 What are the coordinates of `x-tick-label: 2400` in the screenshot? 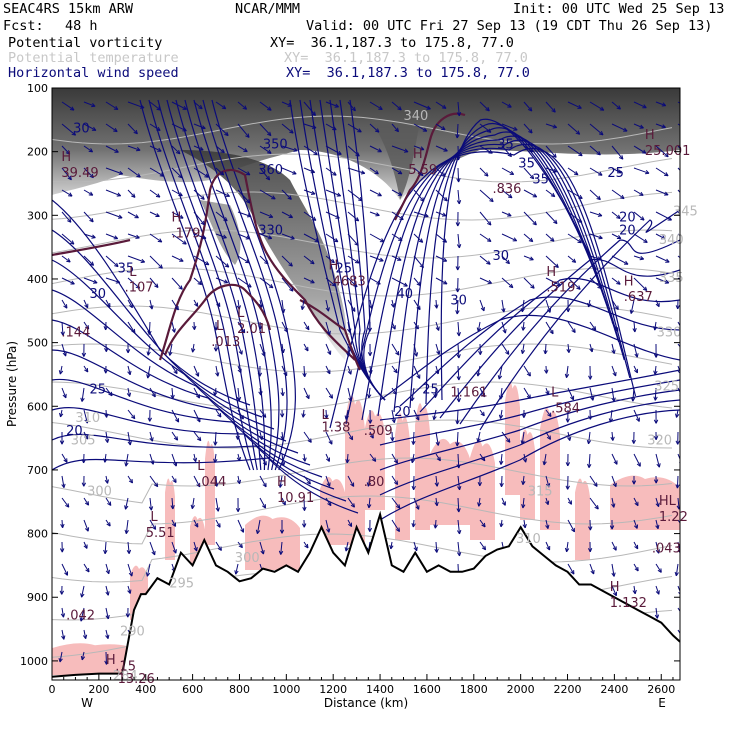 It's located at (614, 689).